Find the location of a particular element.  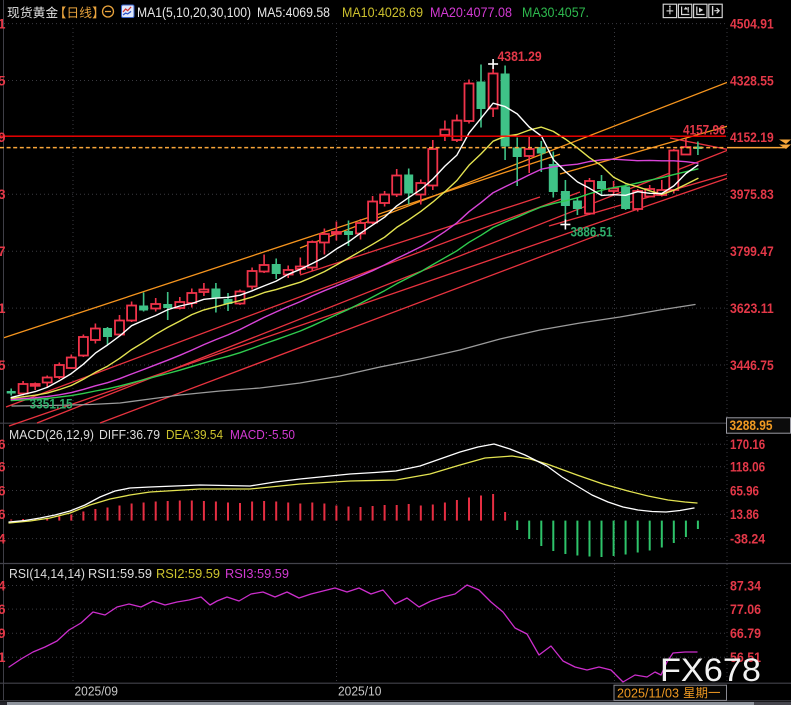

svg-text: MA1(5,10,20,30,100) is located at coordinates (194, 12).